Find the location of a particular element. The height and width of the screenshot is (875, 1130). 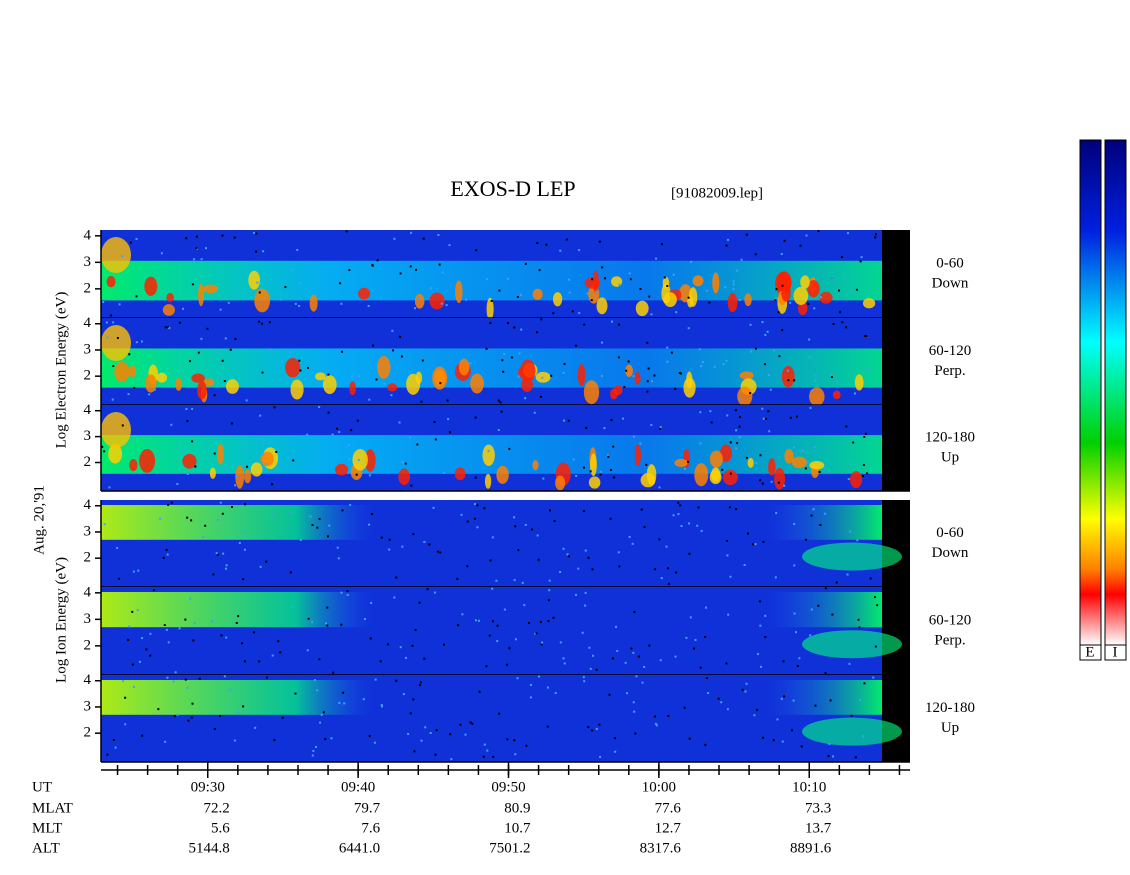

ephemeris-value: 80.9 is located at coordinates (517, 808).